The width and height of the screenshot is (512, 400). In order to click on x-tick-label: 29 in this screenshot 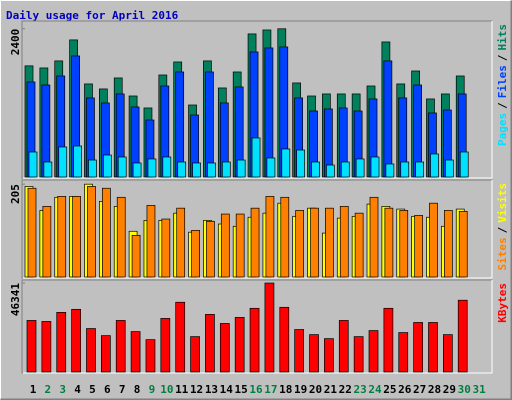, I will do `click(449, 389)`.